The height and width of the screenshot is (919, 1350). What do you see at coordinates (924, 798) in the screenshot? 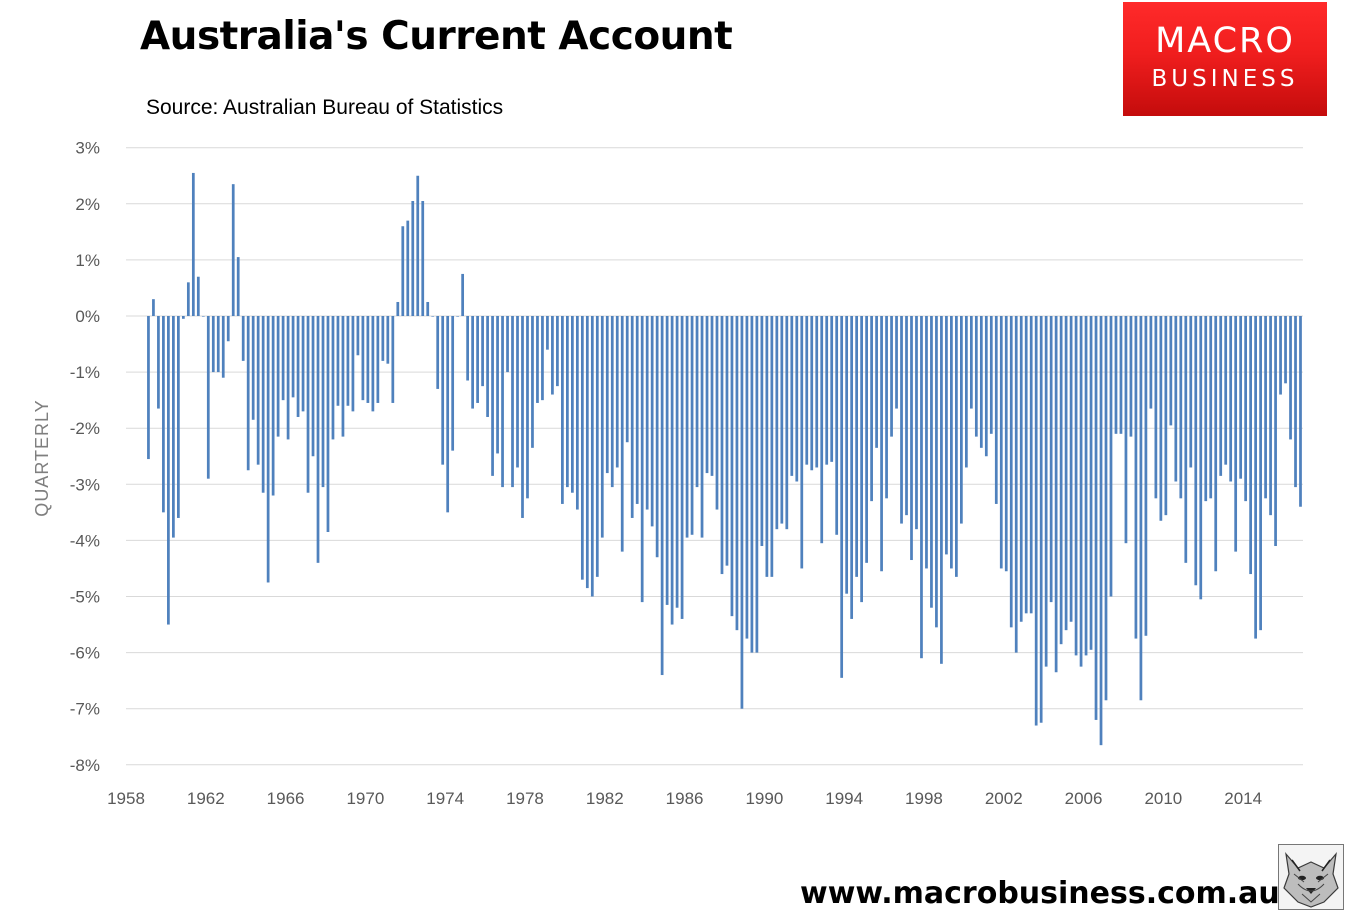
I see `x-tick-label: 1998` at bounding box center [924, 798].